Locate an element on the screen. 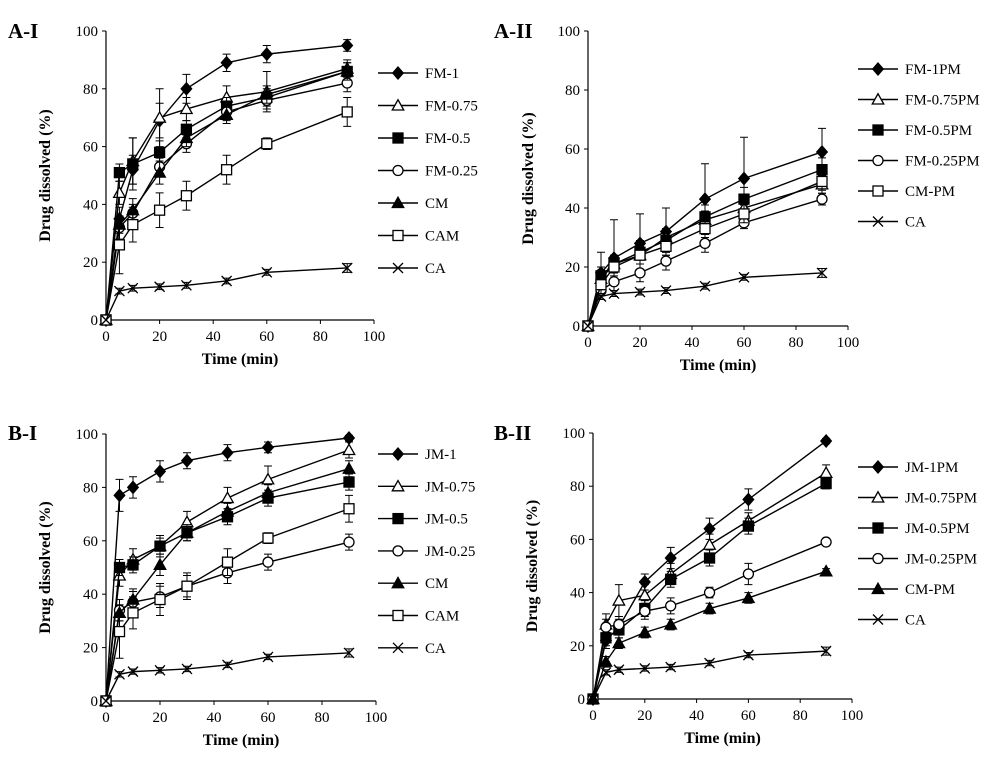  legend-entry-JM-0.75: JM-0.75 is located at coordinates (426, 487).